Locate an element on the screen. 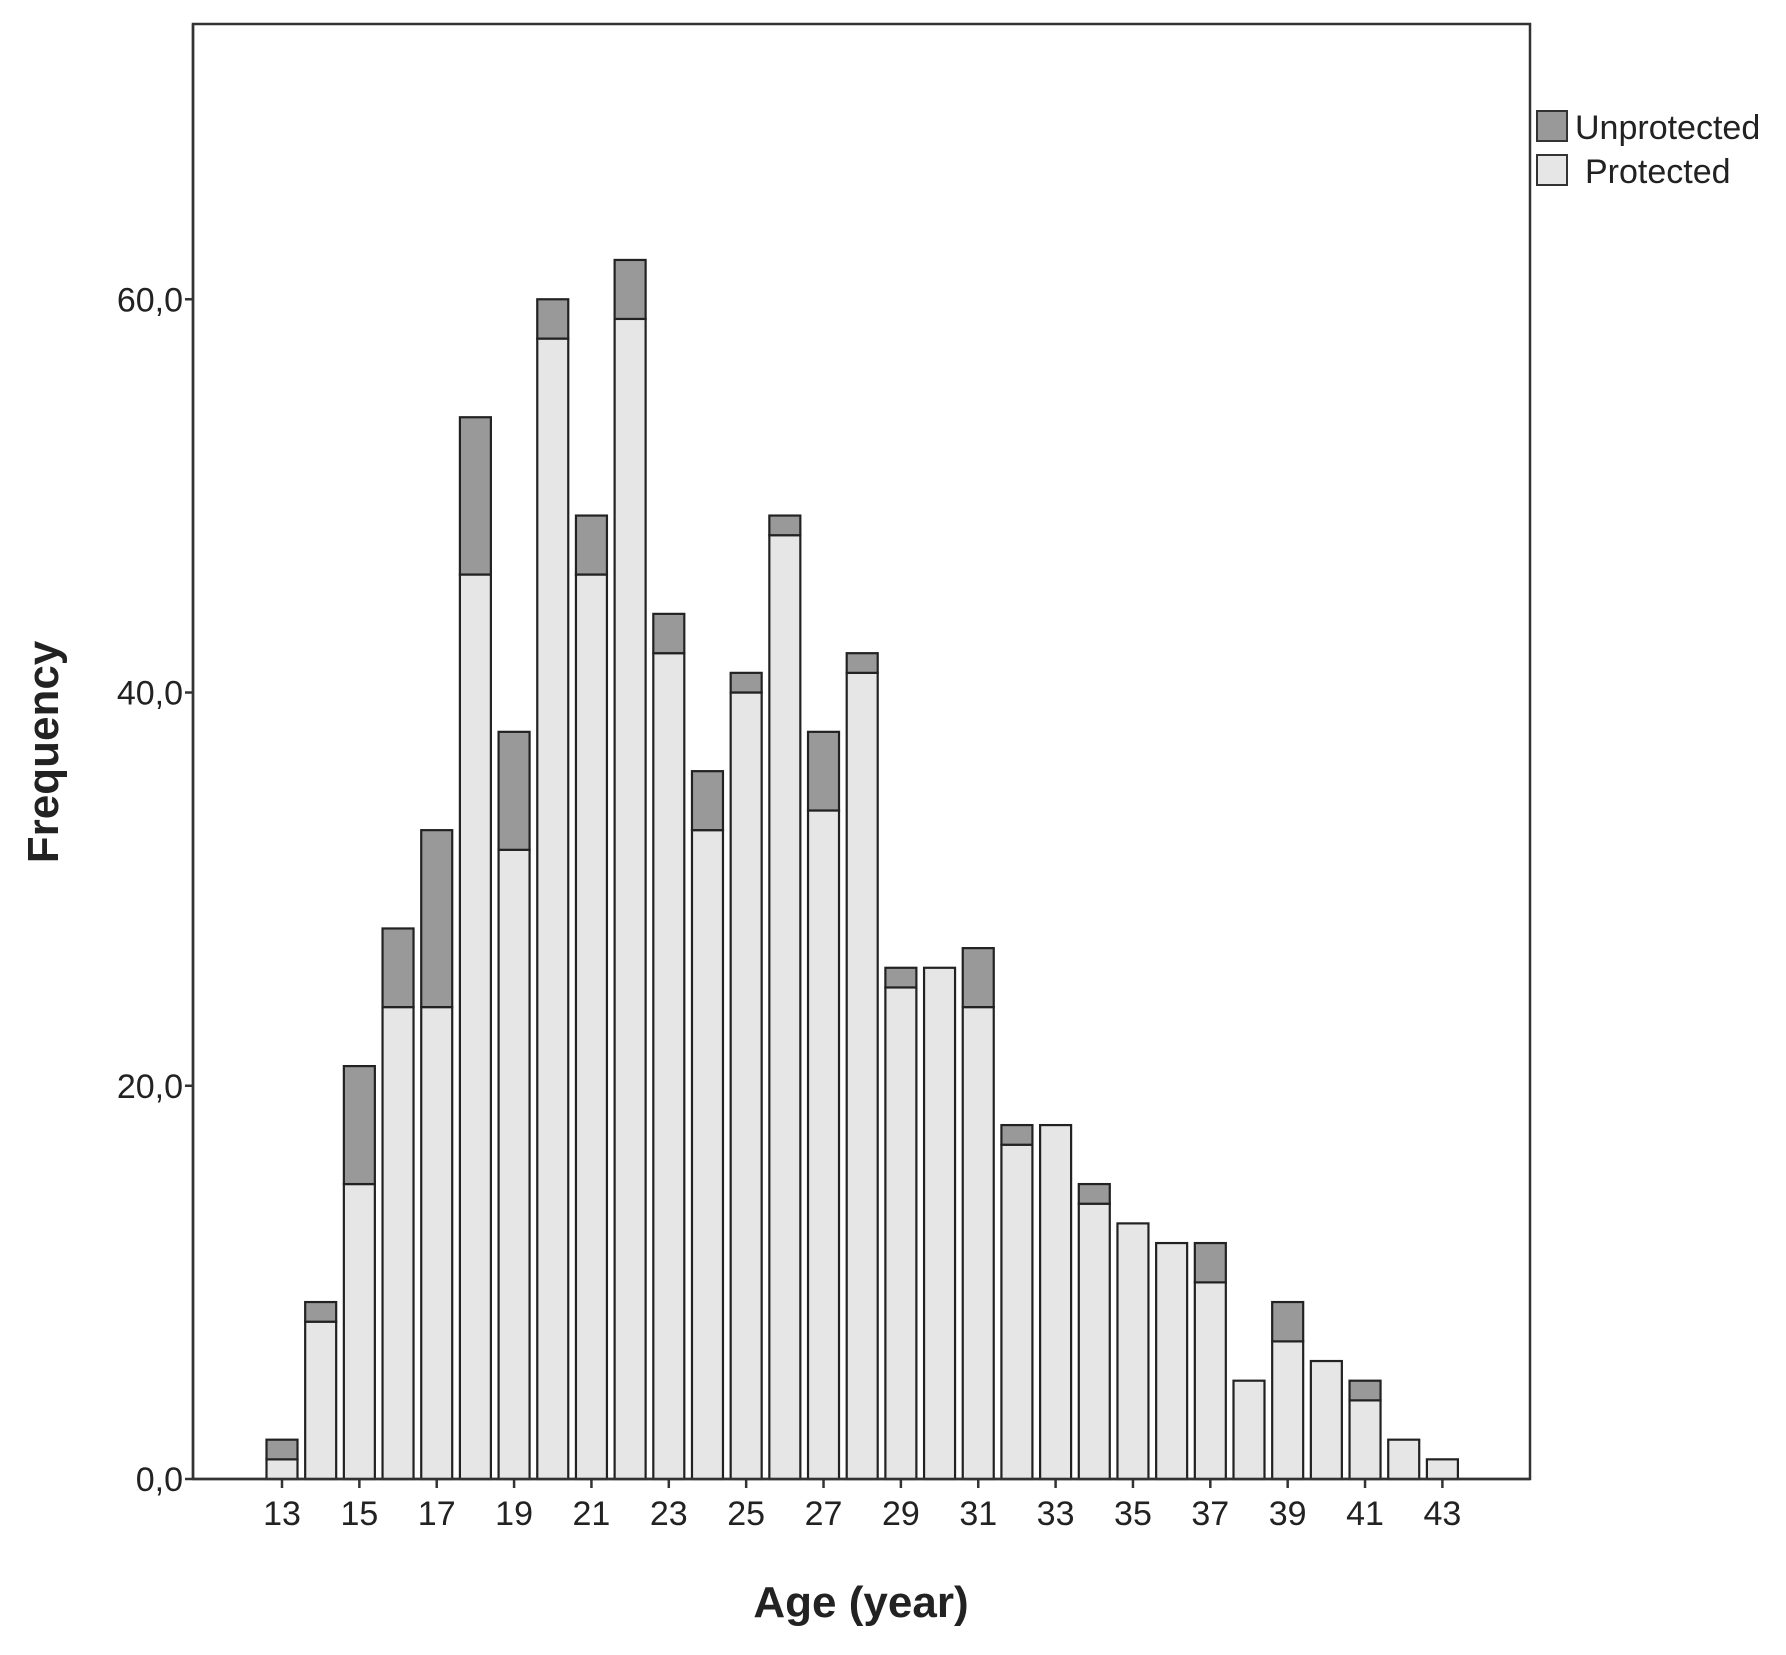 The image size is (1786, 1655). legend-swatch-protected is located at coordinates (1552, 170).